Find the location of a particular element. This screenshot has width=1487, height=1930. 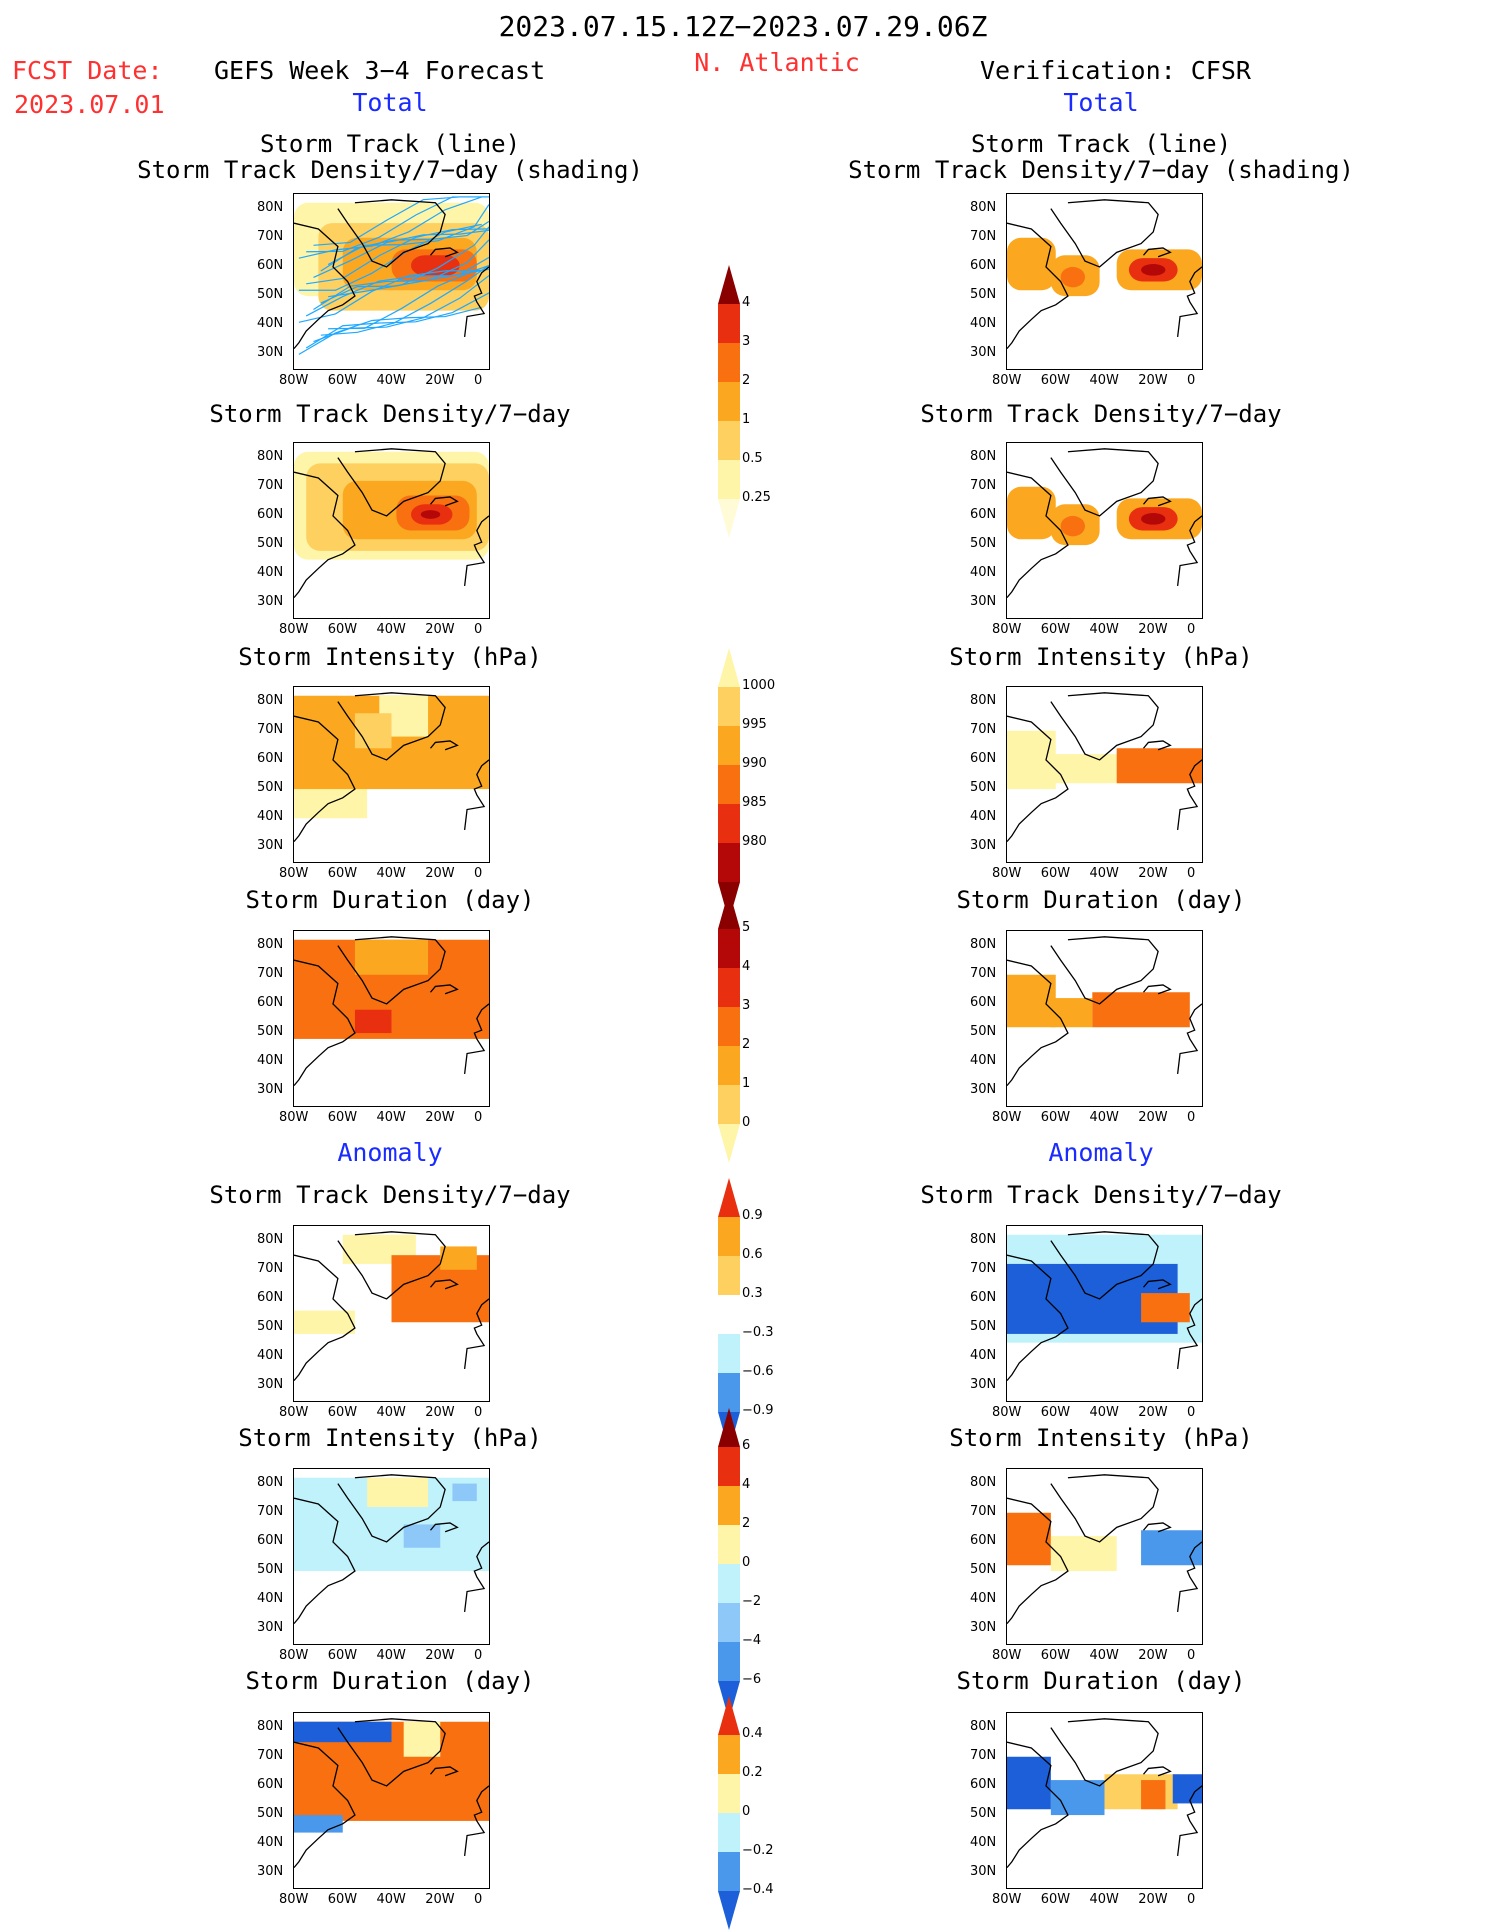

colorbar-tick-label: 995 is located at coordinates (754, 724).